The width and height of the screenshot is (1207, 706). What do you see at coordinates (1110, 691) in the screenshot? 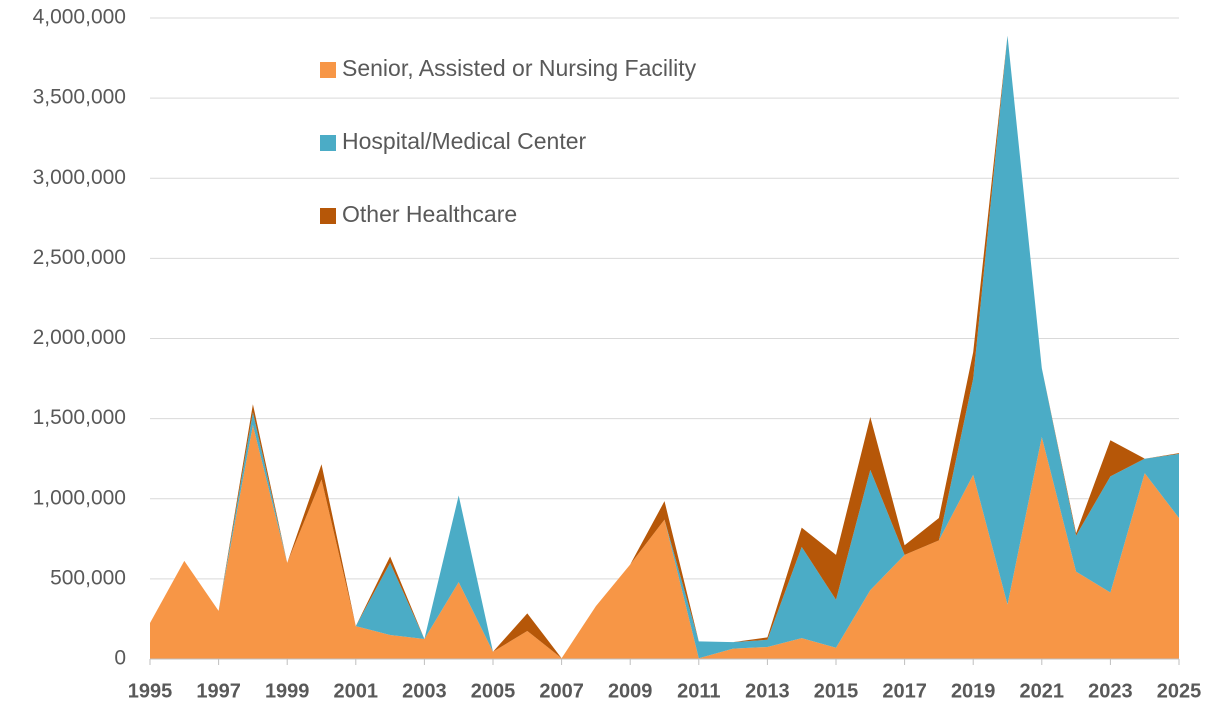
I see `x-tick-label: 2023` at bounding box center [1110, 691].